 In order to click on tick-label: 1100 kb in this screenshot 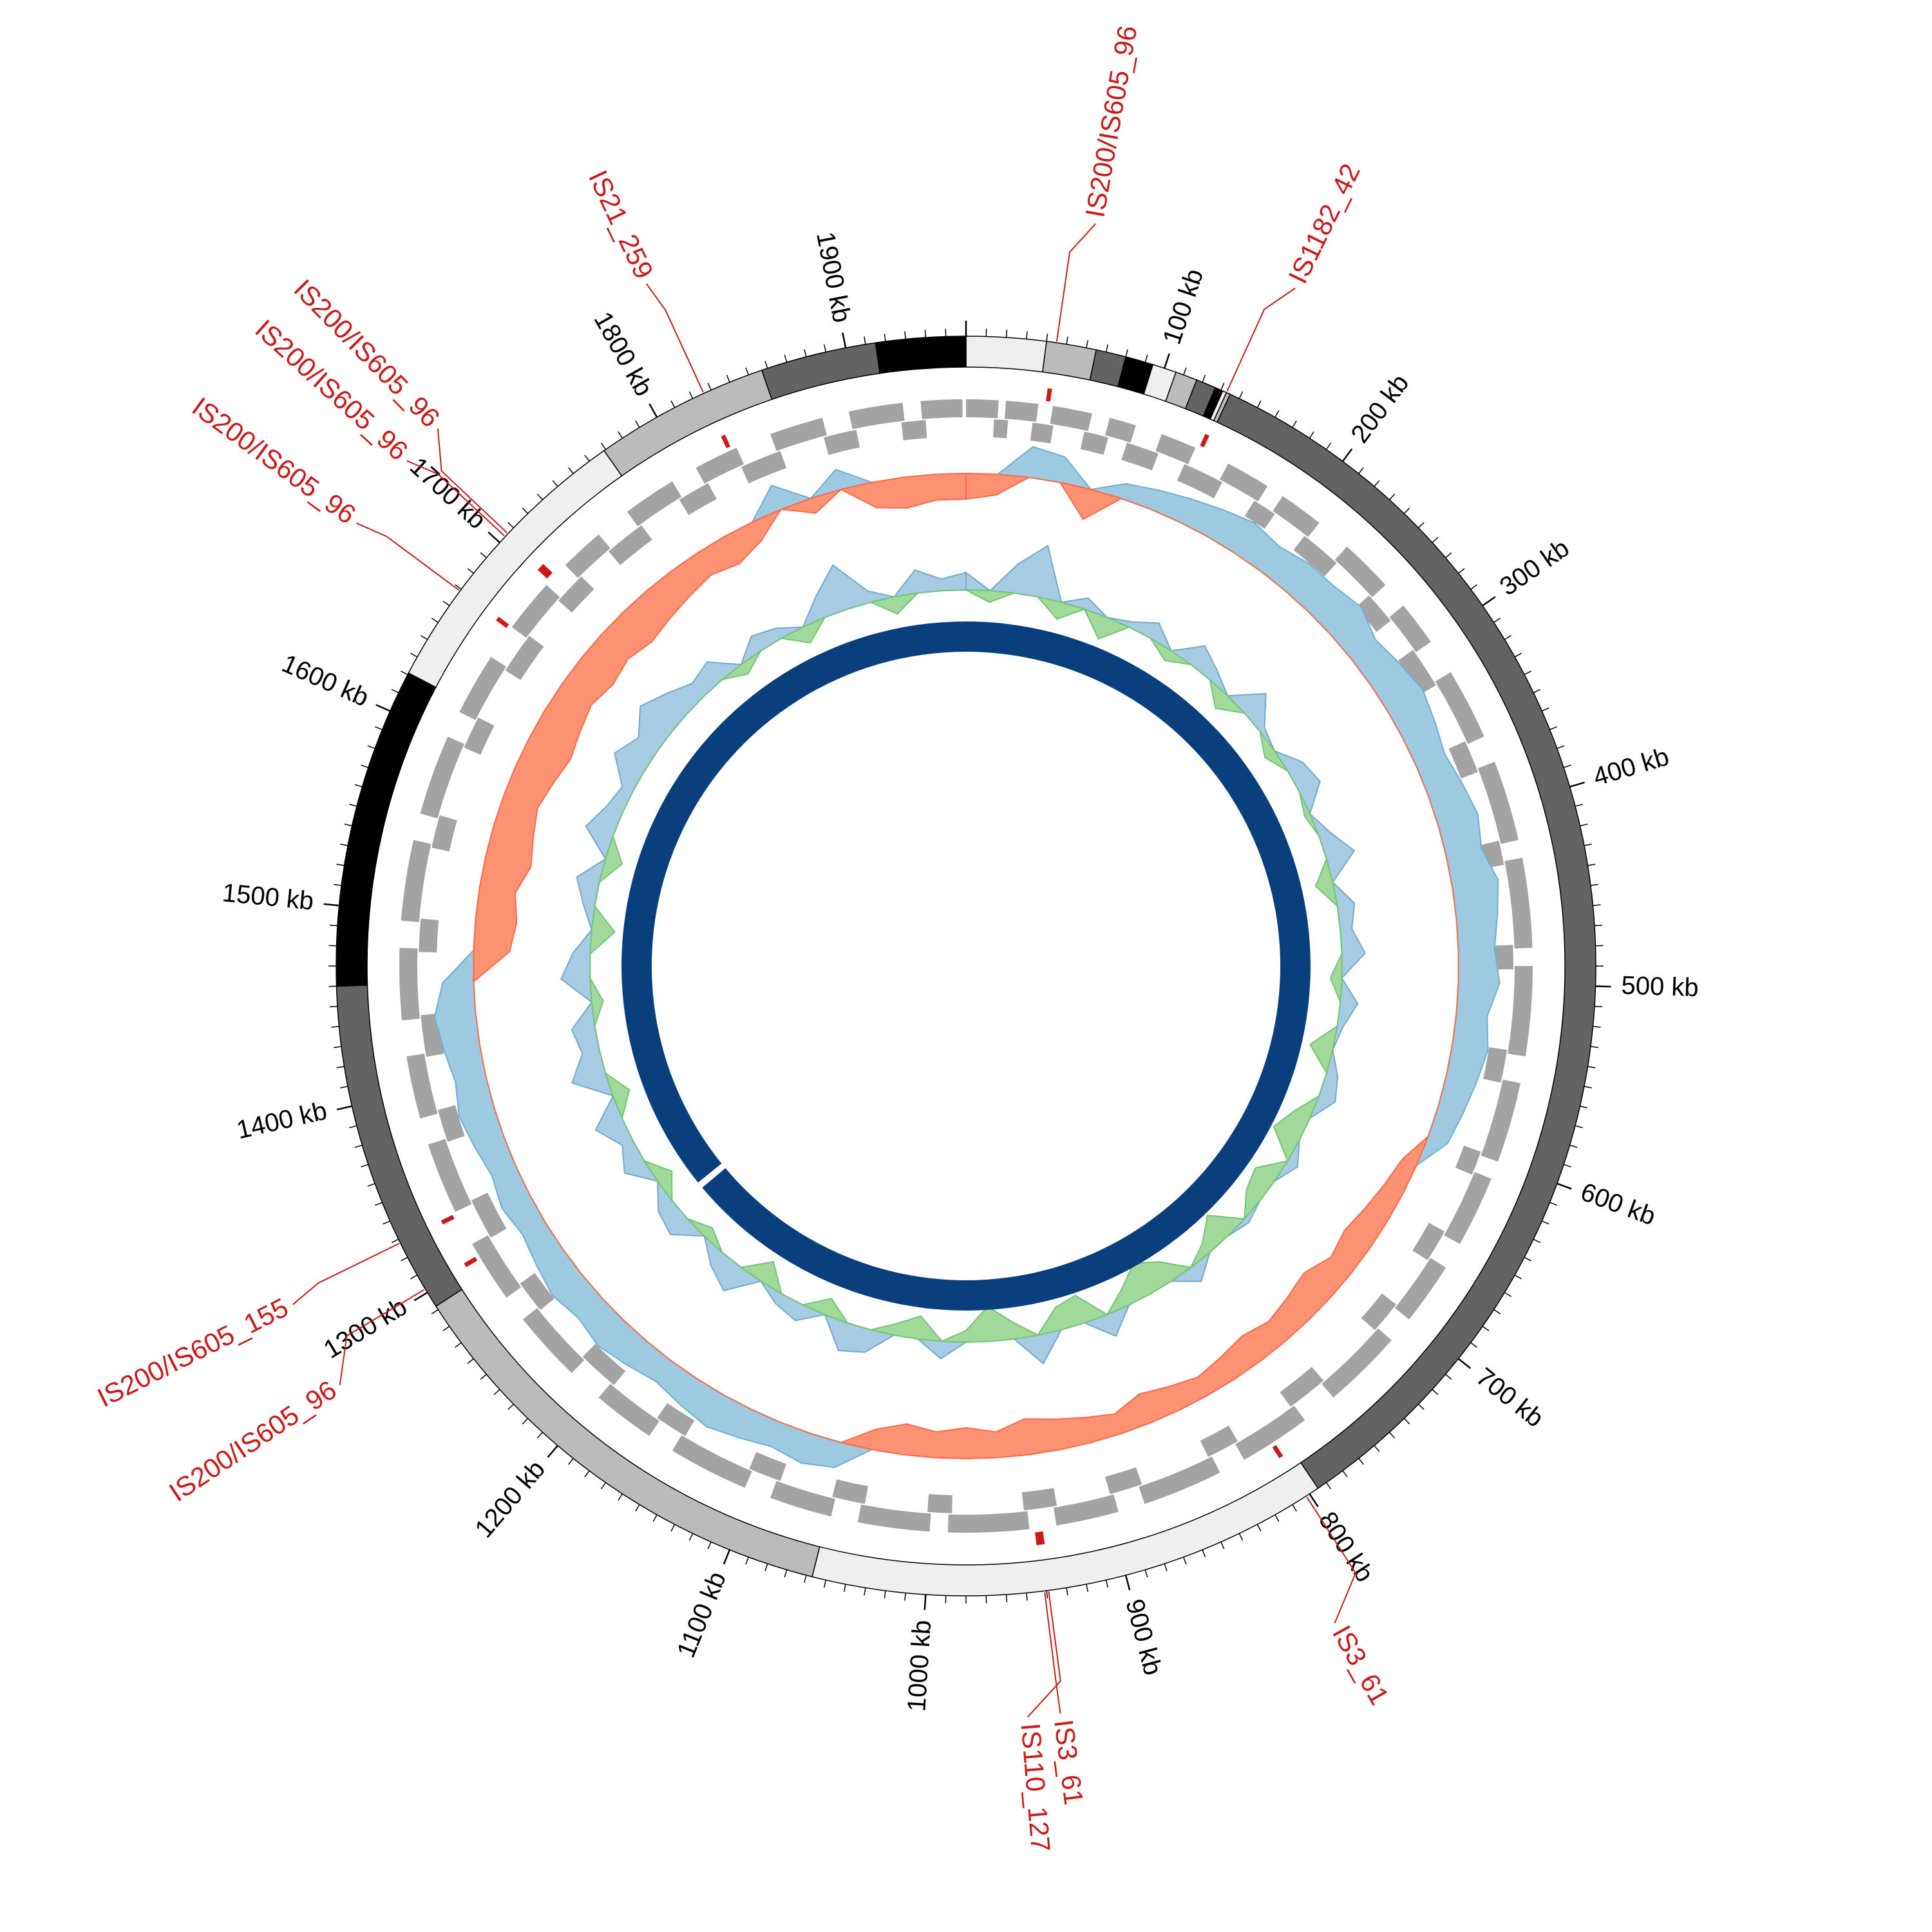, I will do `click(702, 1614)`.